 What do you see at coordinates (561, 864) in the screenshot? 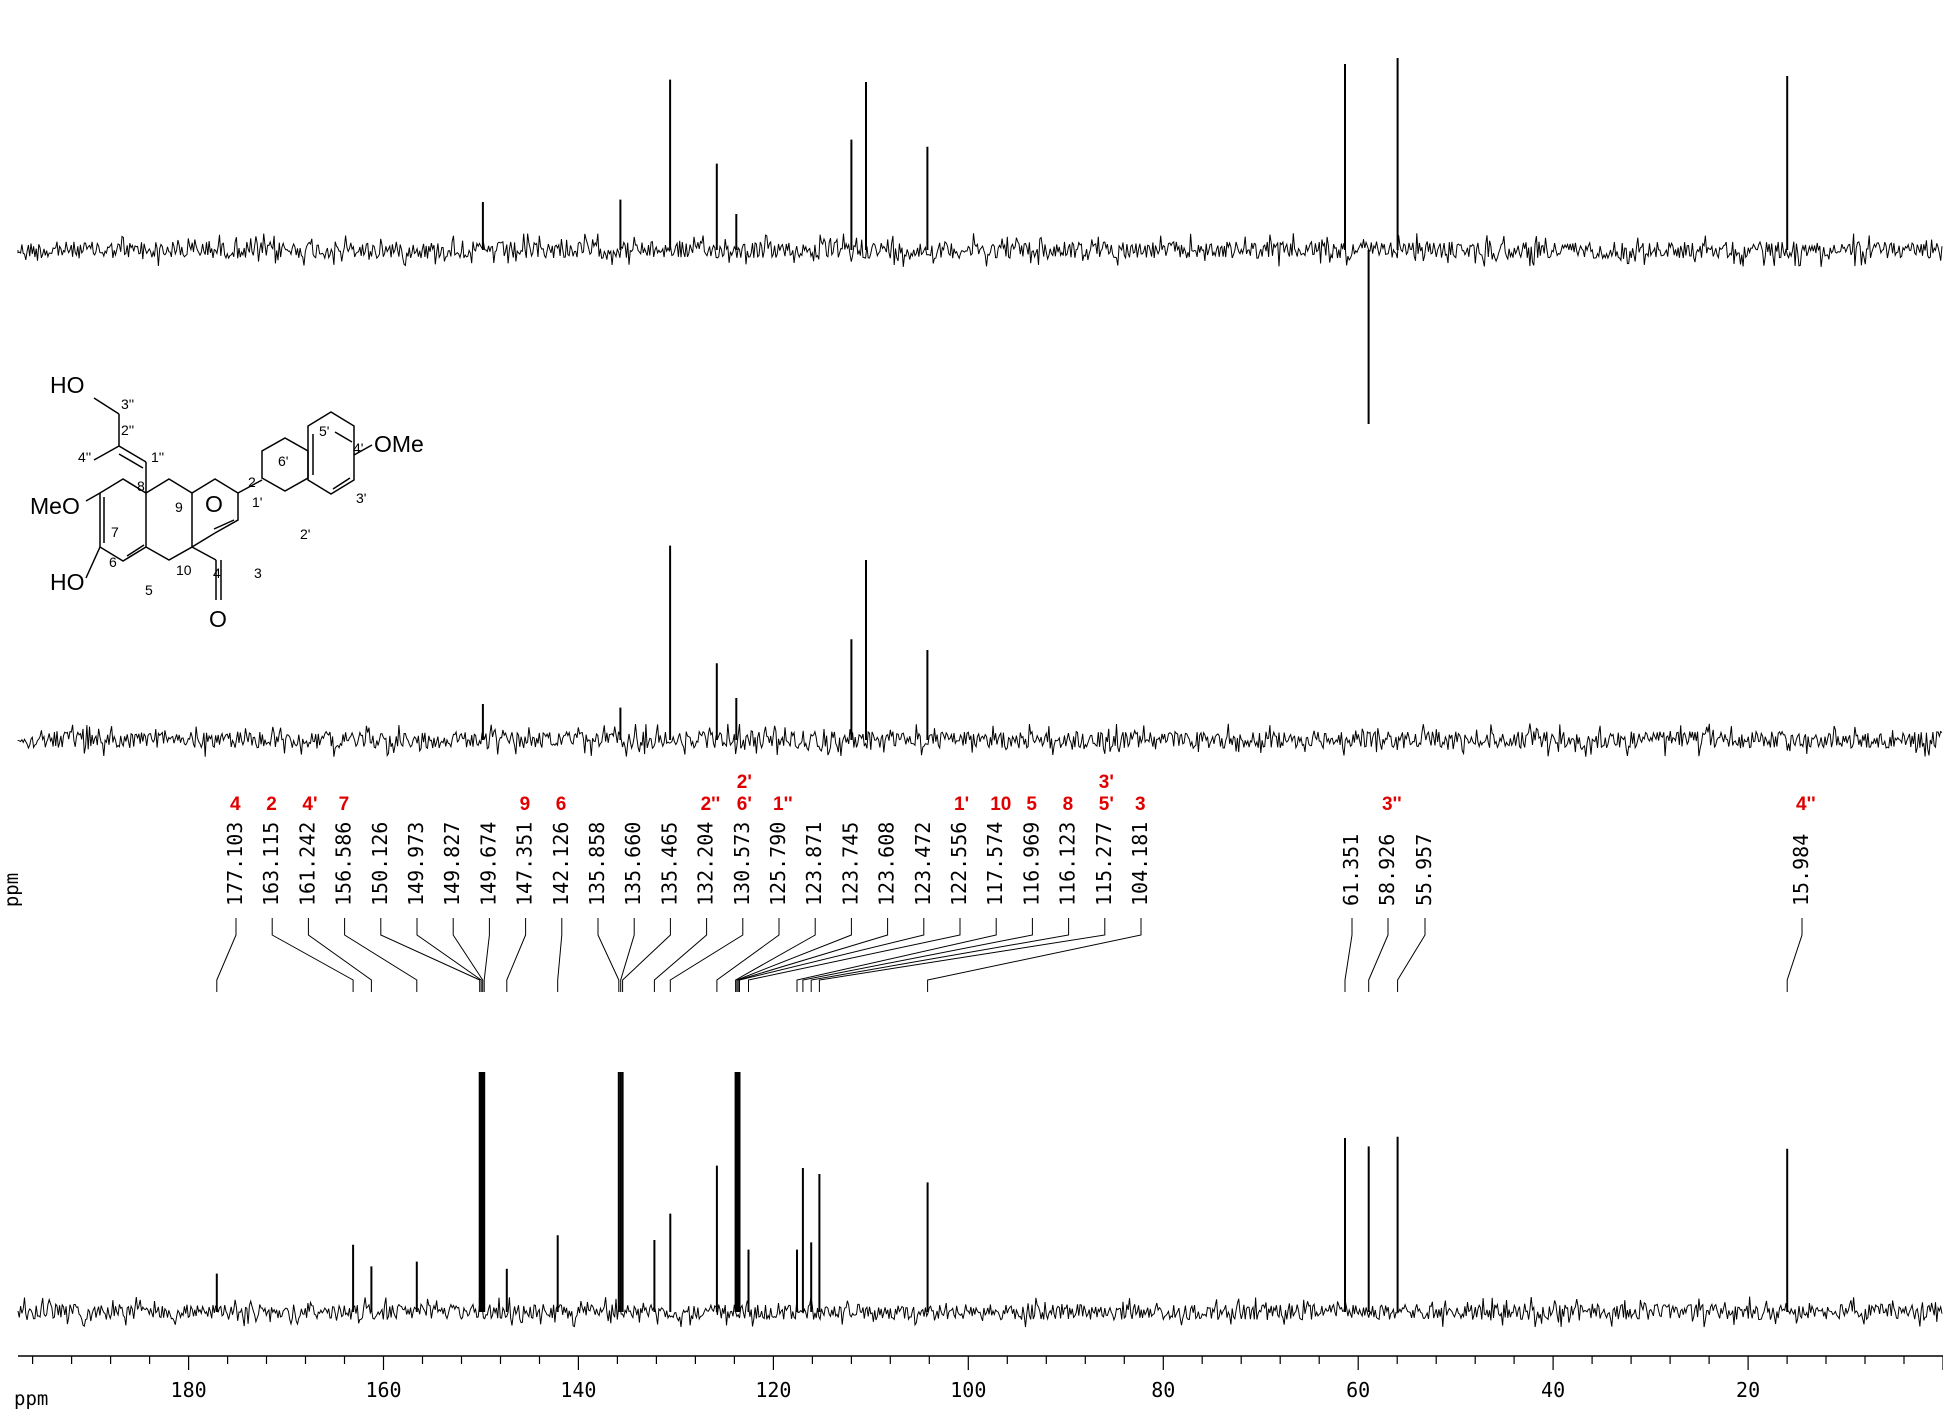
I see `peak-label-9: 142.126` at bounding box center [561, 864].